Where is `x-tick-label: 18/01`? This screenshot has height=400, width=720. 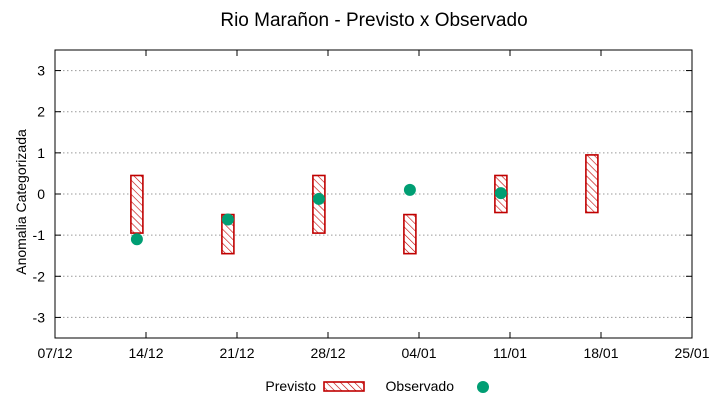 x-tick-label: 18/01 is located at coordinates (600, 353).